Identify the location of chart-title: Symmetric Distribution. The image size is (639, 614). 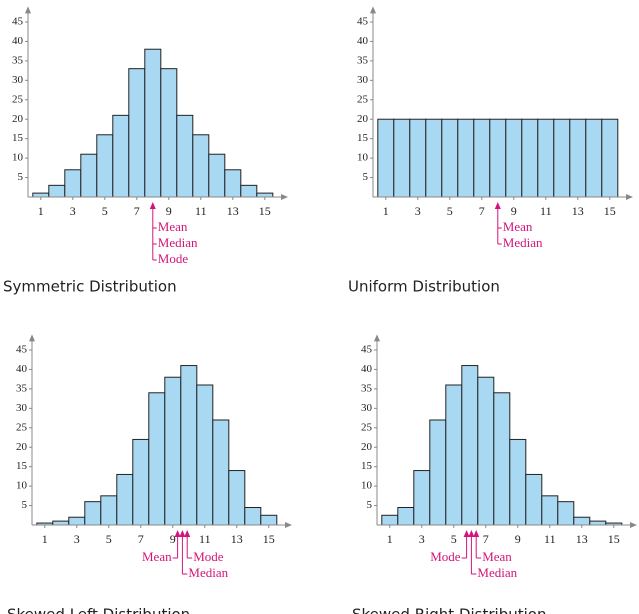
(90, 287).